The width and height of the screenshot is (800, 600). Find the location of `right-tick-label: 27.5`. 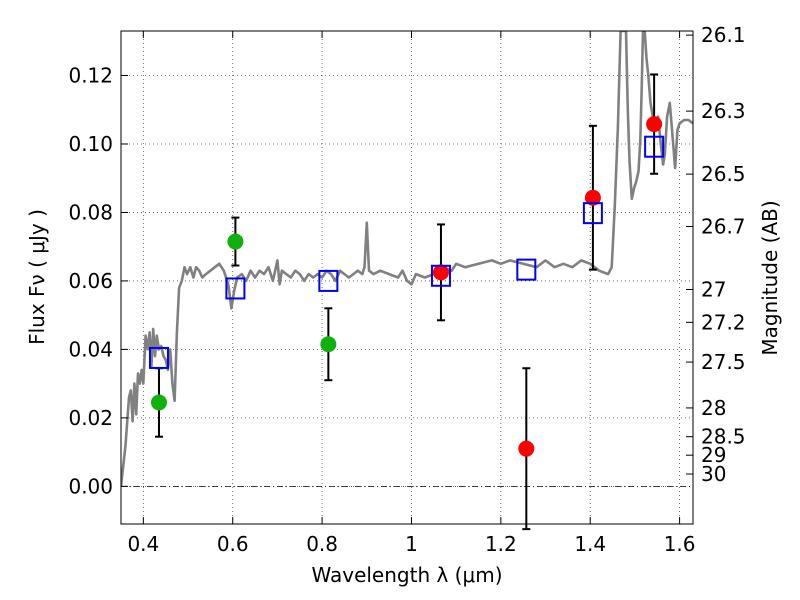

right-tick-label: 27.5 is located at coordinates (723, 362).